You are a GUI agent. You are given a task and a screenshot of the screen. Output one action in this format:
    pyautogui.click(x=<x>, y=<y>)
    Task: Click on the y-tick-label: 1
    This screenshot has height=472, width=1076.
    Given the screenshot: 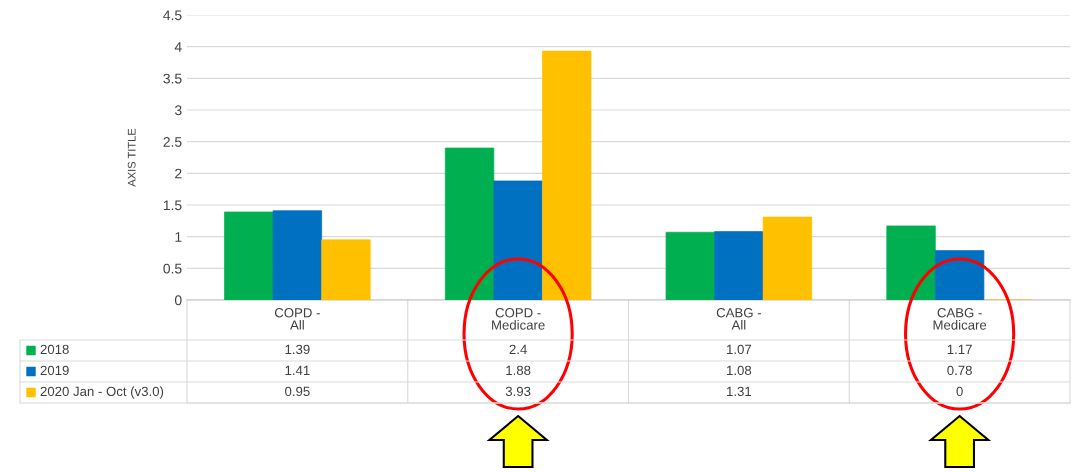 What is the action you would take?
    pyautogui.click(x=178, y=237)
    